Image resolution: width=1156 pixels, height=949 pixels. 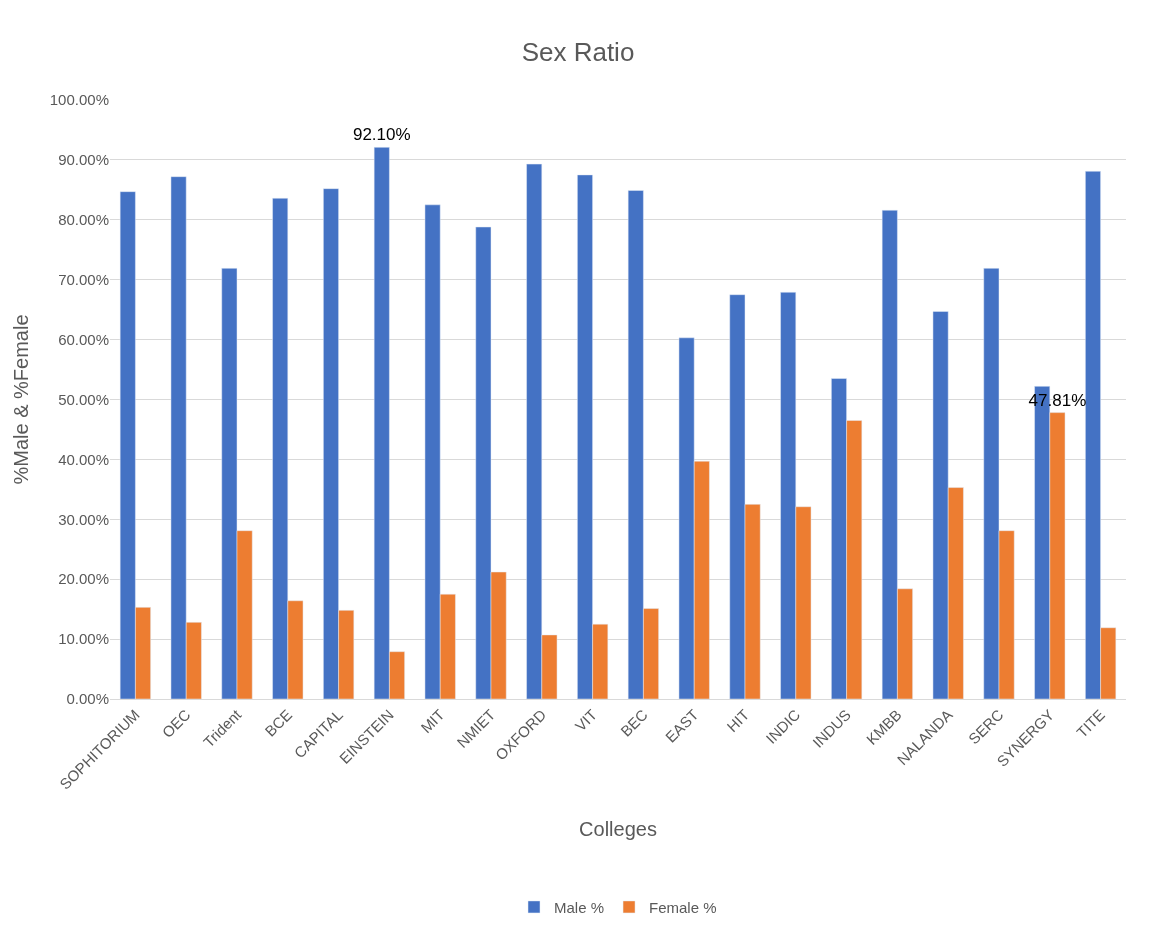 I want to click on y-tick-label: 70.00%, so click(x=83, y=279).